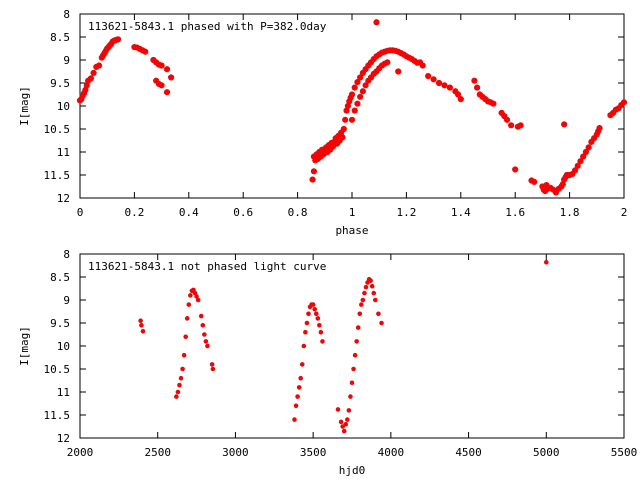 The image size is (640, 484). I want to click on x-tick-labels: 0 0.2 0.4 0.6 0.8 1 1.2 1.4 1.6 1.8 2, so click(352, 212).